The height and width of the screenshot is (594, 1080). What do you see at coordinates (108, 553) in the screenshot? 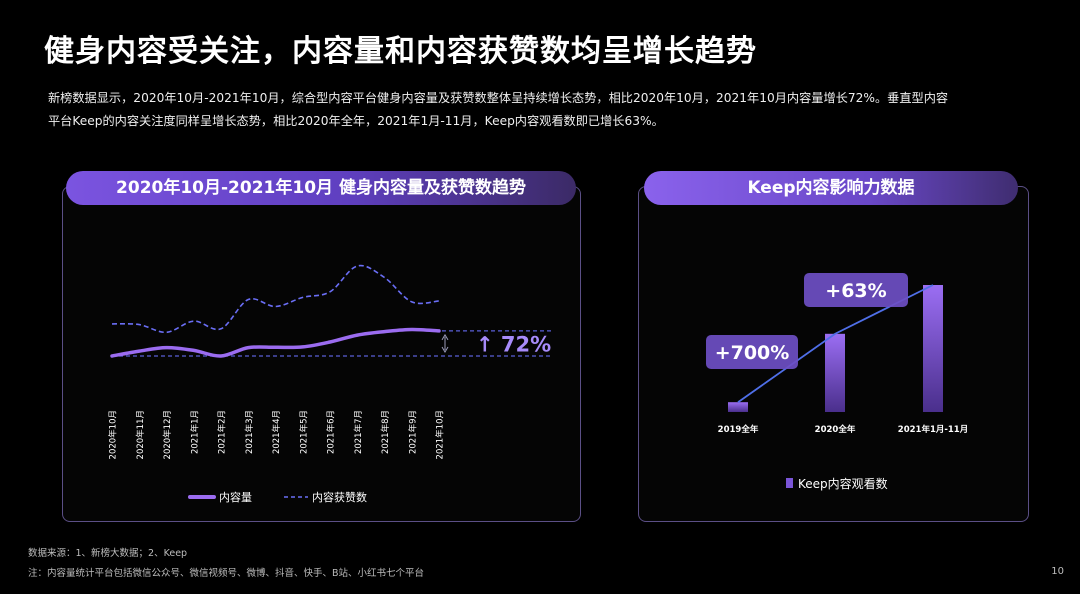
I see `source-note: 数据来源：1、新榜大数据；2、Keep` at bounding box center [108, 553].